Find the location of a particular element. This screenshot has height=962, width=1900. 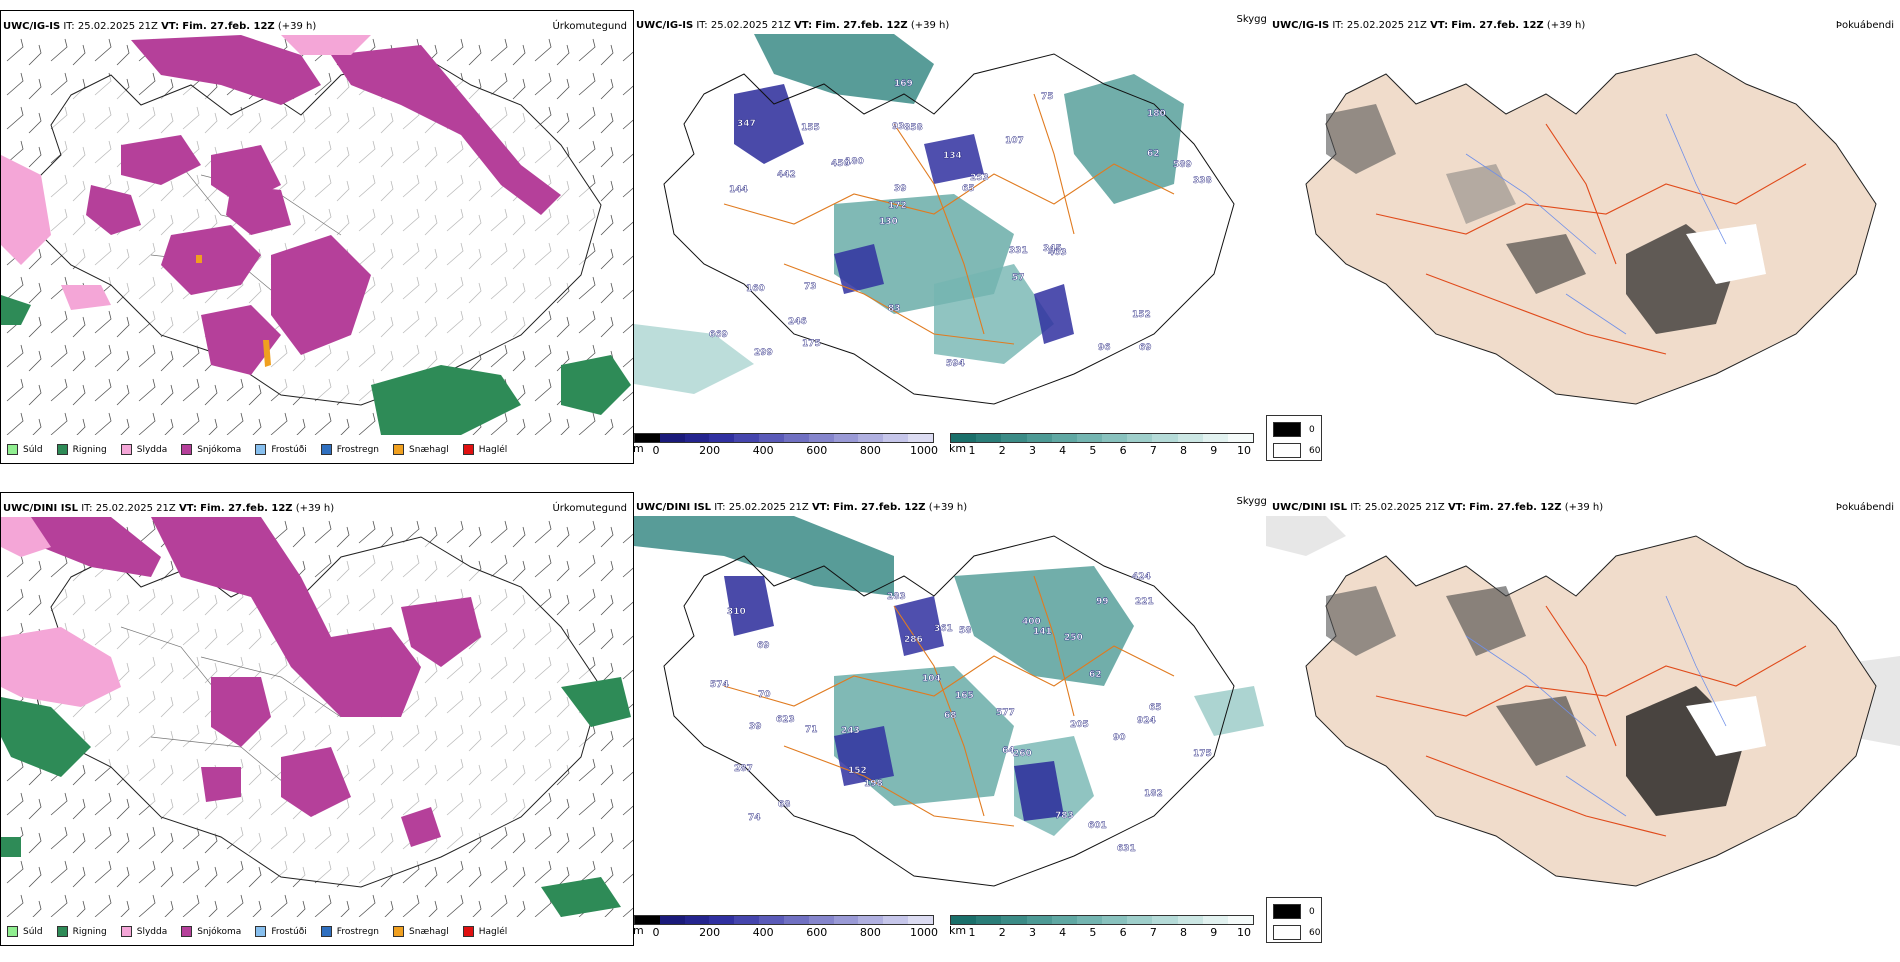

visibility-value-label: 83 is located at coordinates (894, 309).